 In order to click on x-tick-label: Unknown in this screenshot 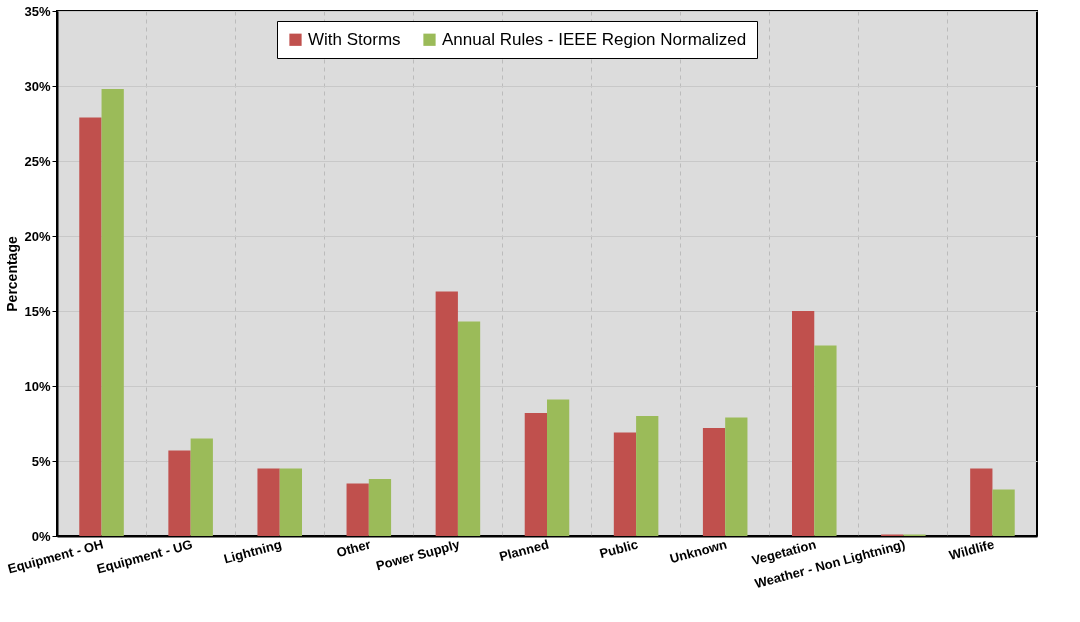, I will do `click(698, 551)`.